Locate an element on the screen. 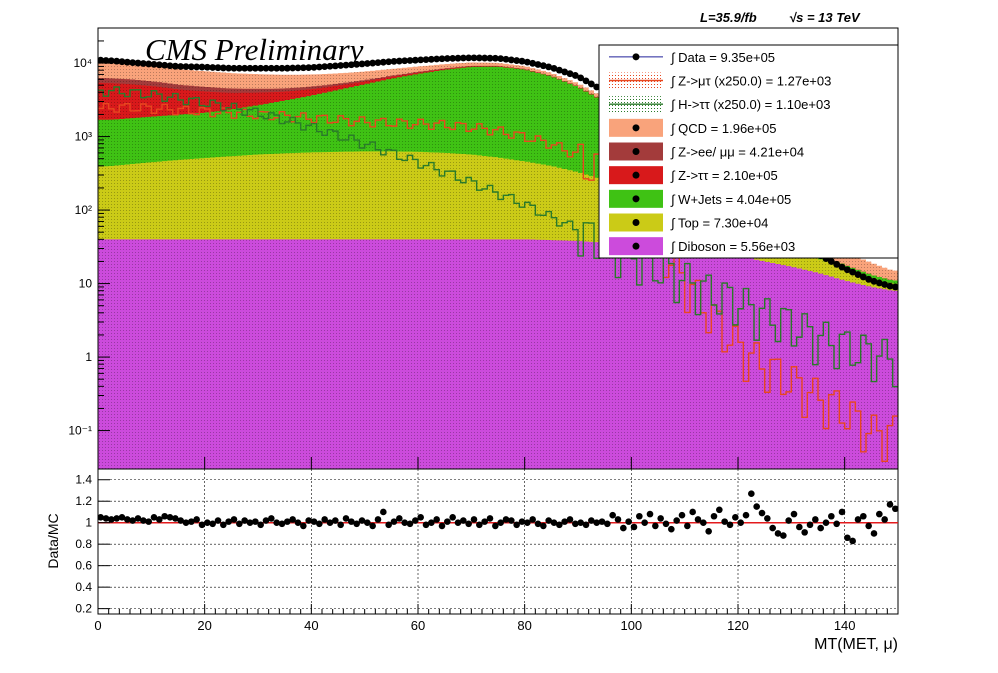  ratio-y-tick-label: 0.8 is located at coordinates (83, 544).